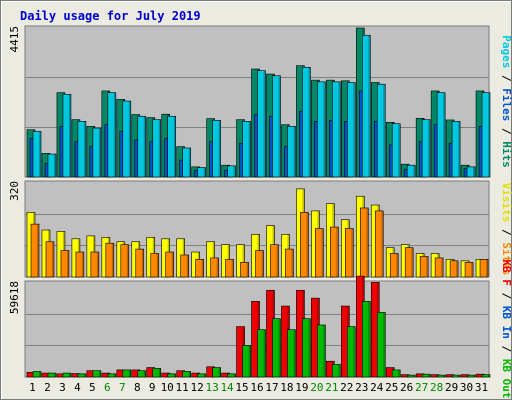 The width and height of the screenshot is (512, 400). Describe the element at coordinates (331, 387) in the screenshot. I see `day-label: 21` at that location.